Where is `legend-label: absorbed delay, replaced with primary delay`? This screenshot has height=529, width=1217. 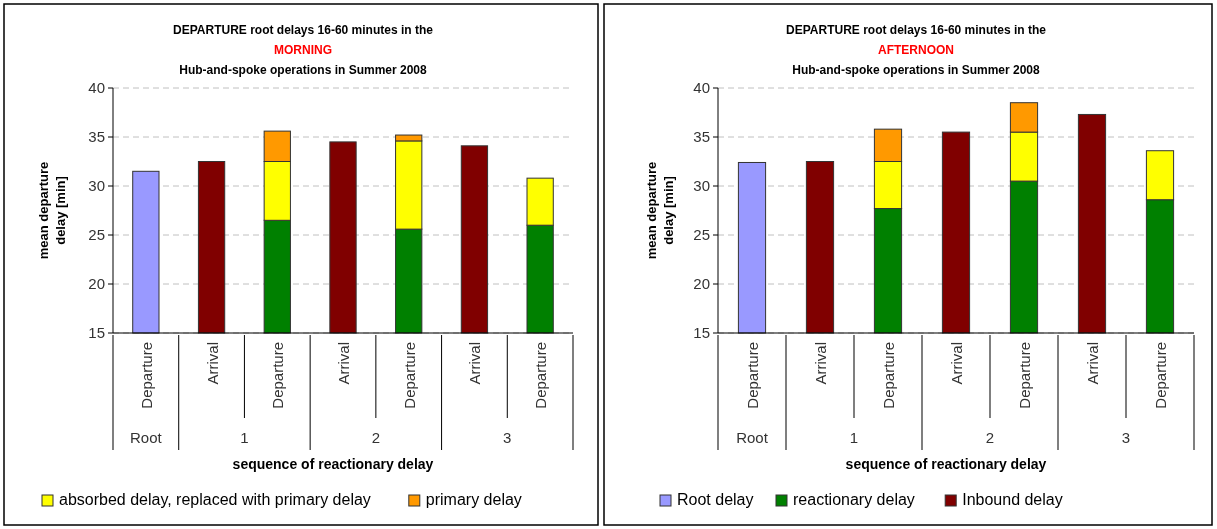 legend-label: absorbed delay, replaced with primary delay is located at coordinates (215, 499).